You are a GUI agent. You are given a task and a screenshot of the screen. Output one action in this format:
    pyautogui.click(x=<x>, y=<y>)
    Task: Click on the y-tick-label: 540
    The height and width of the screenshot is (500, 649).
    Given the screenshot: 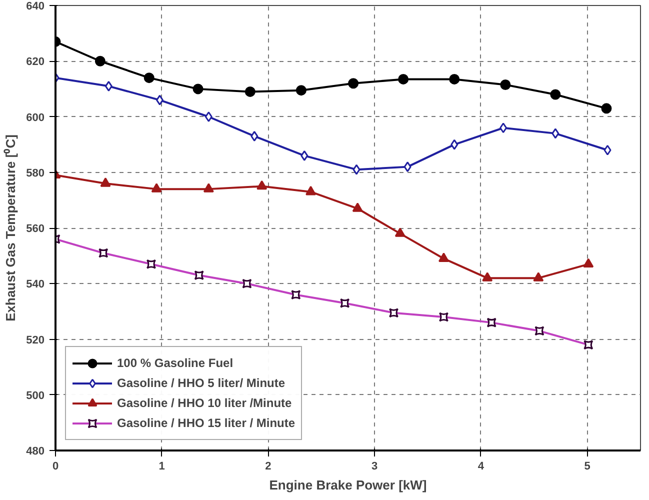 What is the action you would take?
    pyautogui.click(x=35, y=284)
    